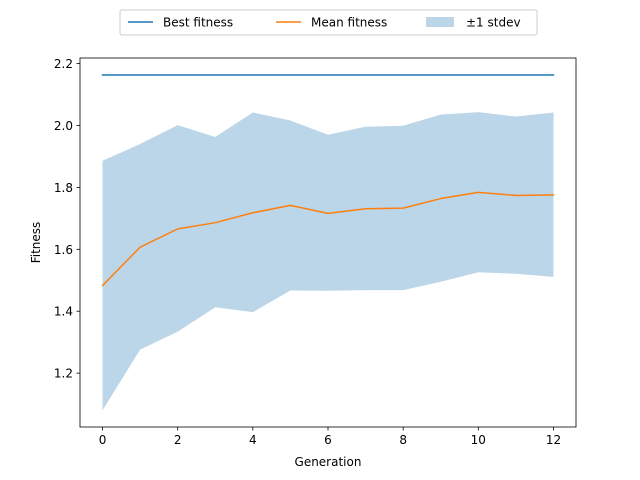 The image size is (640, 480). I want to click on legend-frame, so click(328, 22).